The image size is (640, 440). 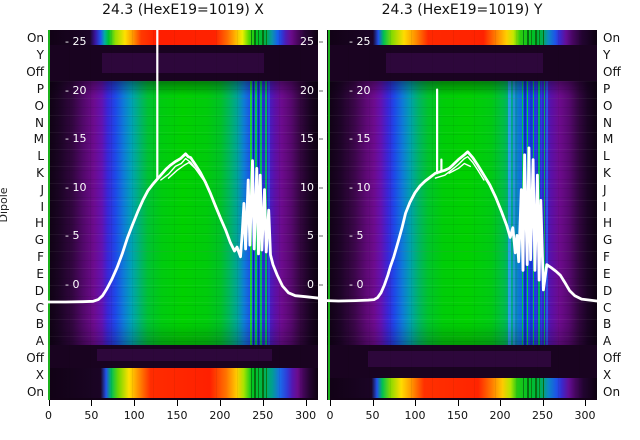 What do you see at coordinates (39, 307) in the screenshot?
I see `dipole-label-left: C` at bounding box center [39, 307].